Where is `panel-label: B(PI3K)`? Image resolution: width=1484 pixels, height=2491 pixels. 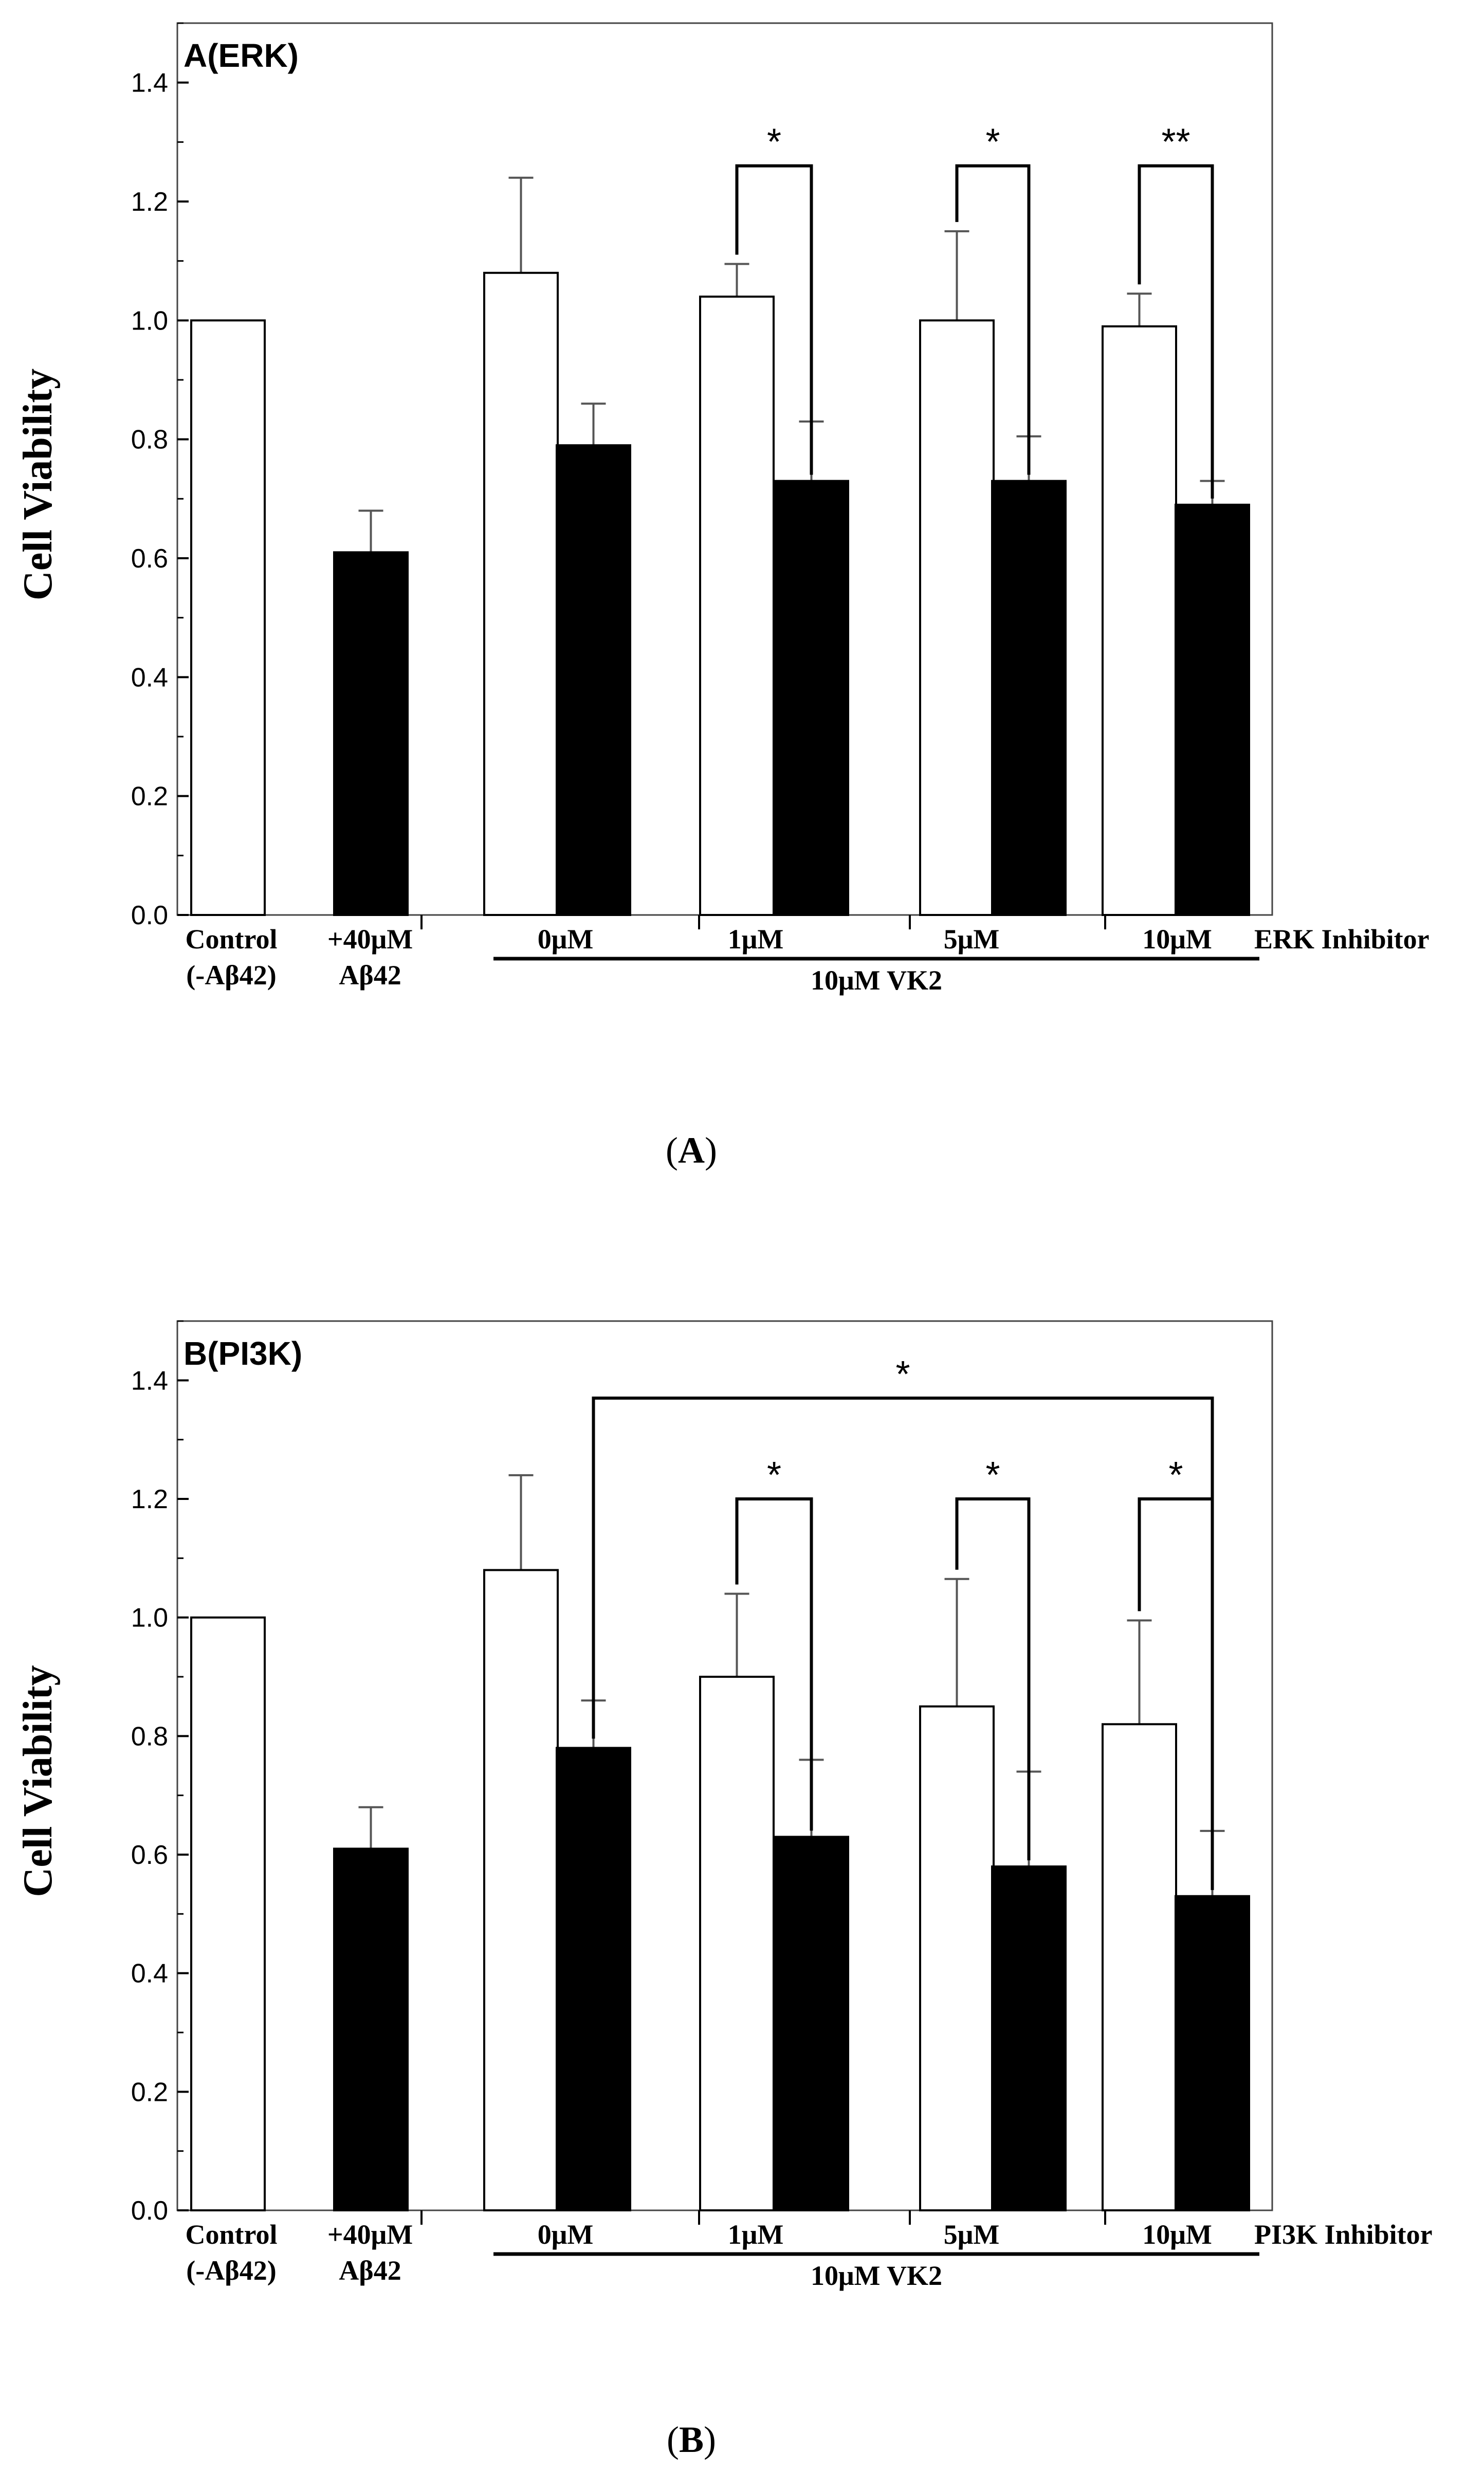
panel-label: B(PI3K) is located at coordinates (243, 1354).